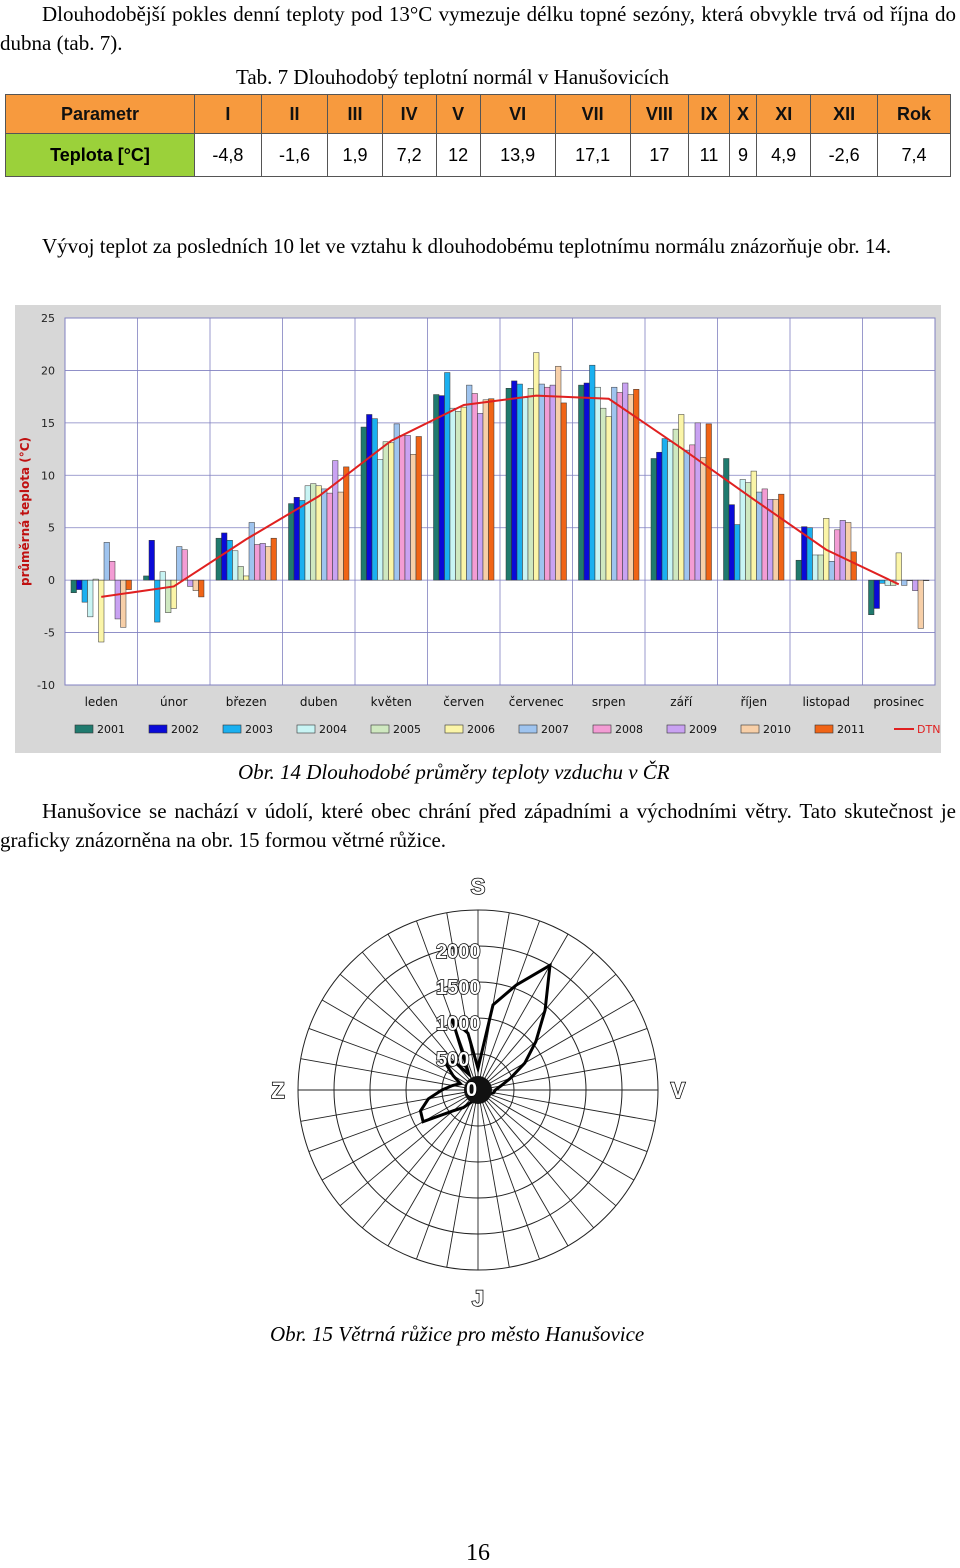 The width and height of the screenshot is (960, 1568). What do you see at coordinates (246, 702) in the screenshot?
I see `x-tick-label: březen` at bounding box center [246, 702].